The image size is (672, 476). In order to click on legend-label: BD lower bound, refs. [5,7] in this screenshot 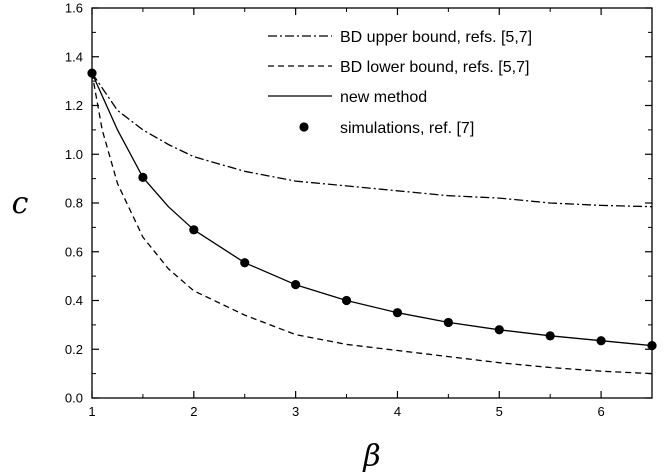, I will do `click(434, 67)`.